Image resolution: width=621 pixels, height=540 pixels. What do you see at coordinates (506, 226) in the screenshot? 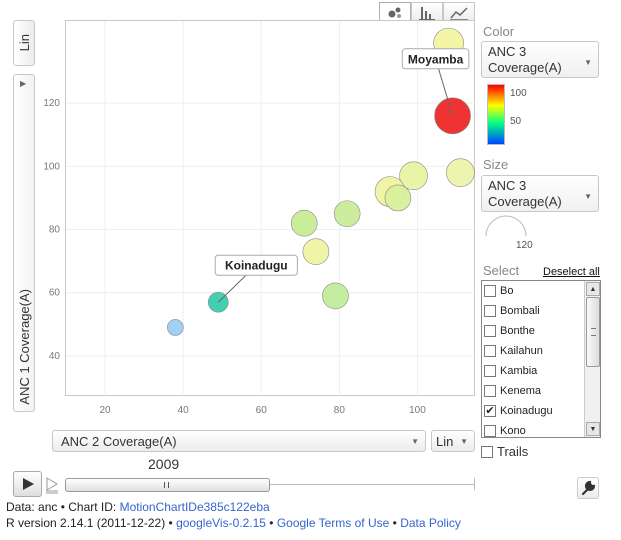
I see `size-legend-icon` at bounding box center [506, 226].